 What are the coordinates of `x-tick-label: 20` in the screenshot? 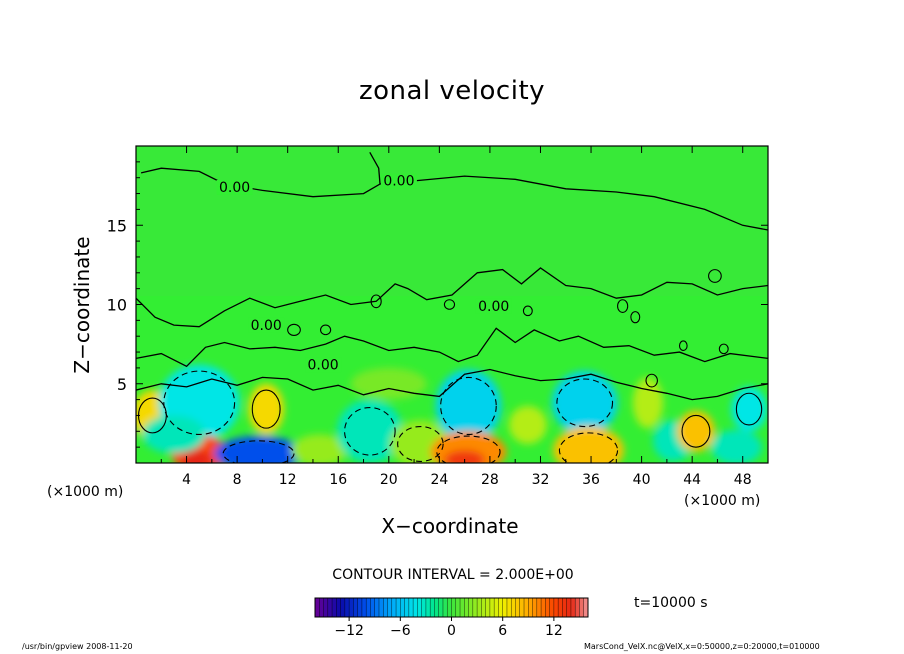 It's located at (389, 480).